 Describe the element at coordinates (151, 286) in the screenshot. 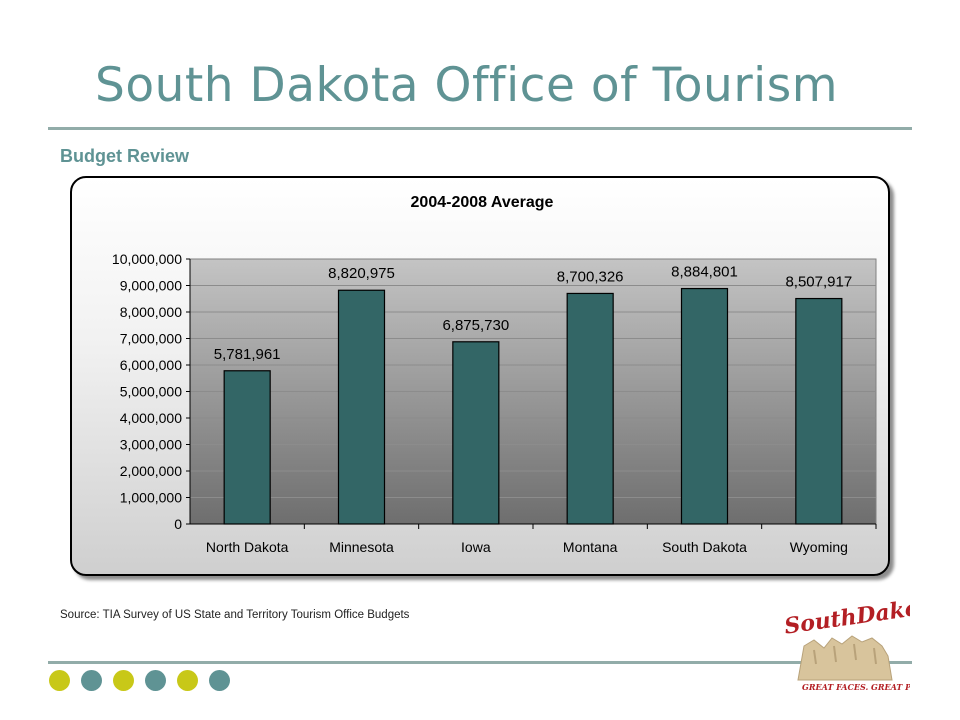

I see `y-tick-label: 9,000,000` at that location.